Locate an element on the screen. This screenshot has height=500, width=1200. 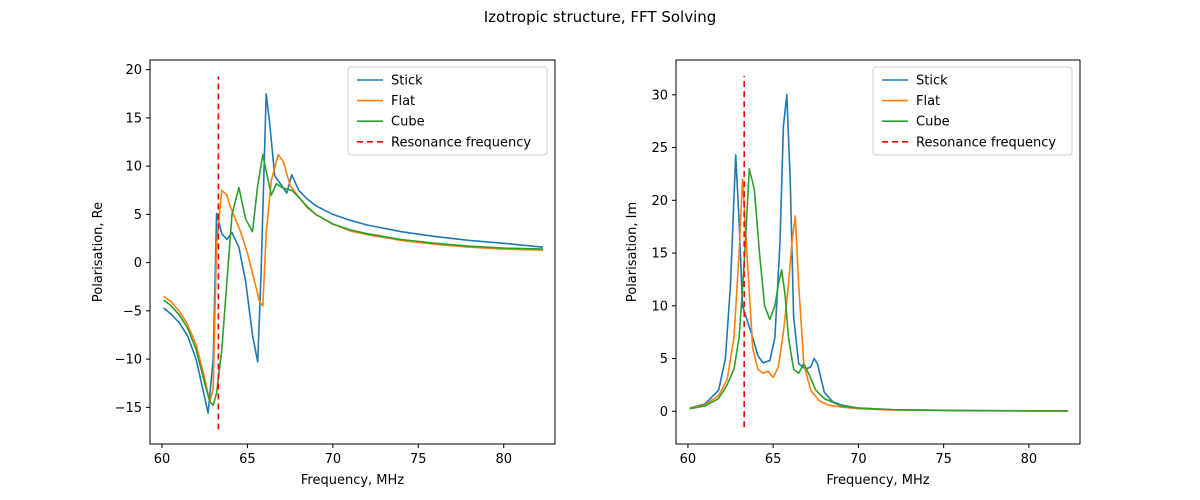
y-tick-label: 30 is located at coordinates (659, 95).